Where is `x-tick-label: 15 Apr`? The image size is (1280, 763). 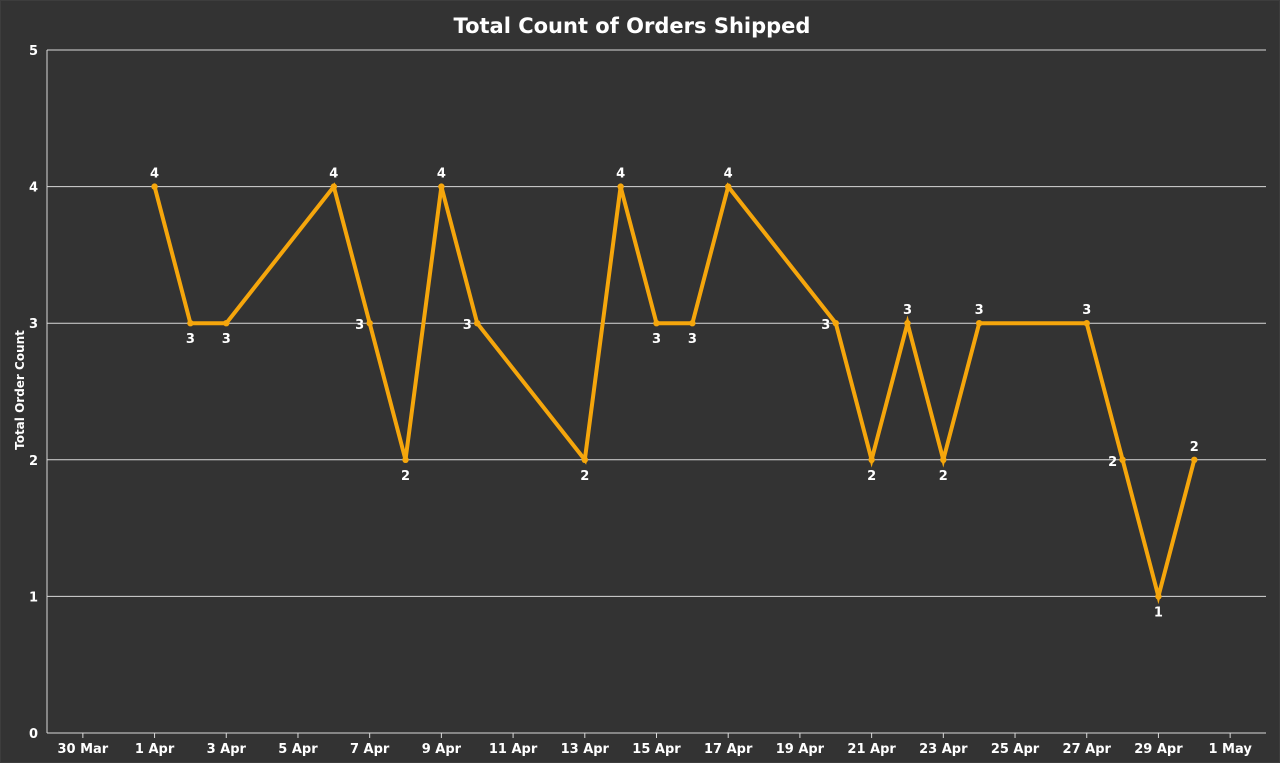 x-tick-label: 15 Apr is located at coordinates (656, 749).